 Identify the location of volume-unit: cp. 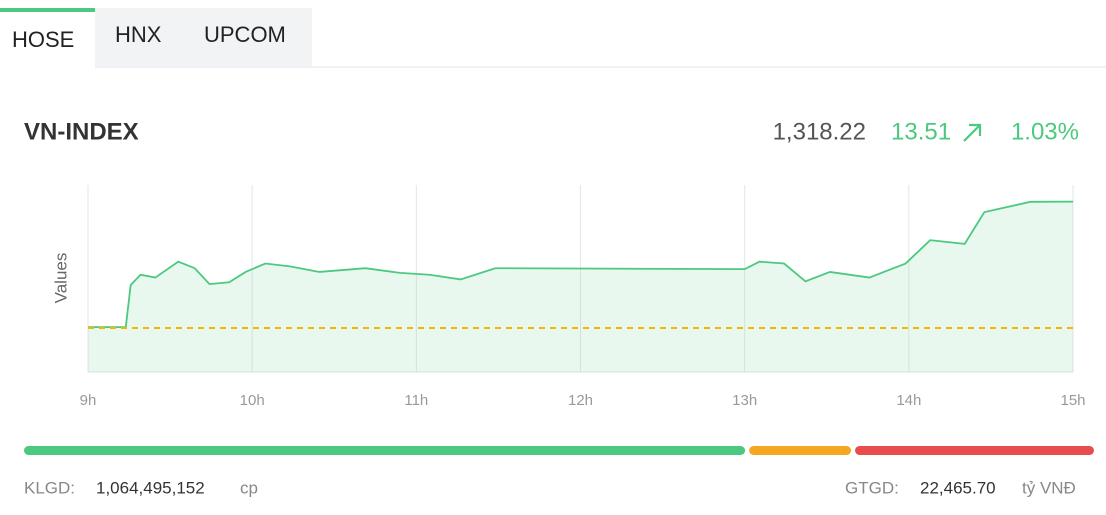
(249, 487).